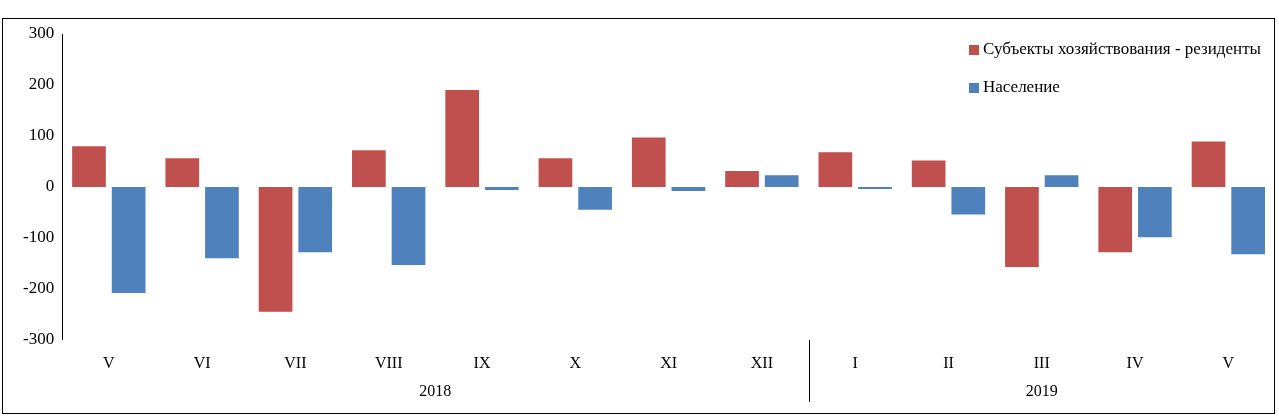 This screenshot has height=417, width=1279. Describe the element at coordinates (1041, 362) in the screenshot. I see `x-tick-label: III` at that location.